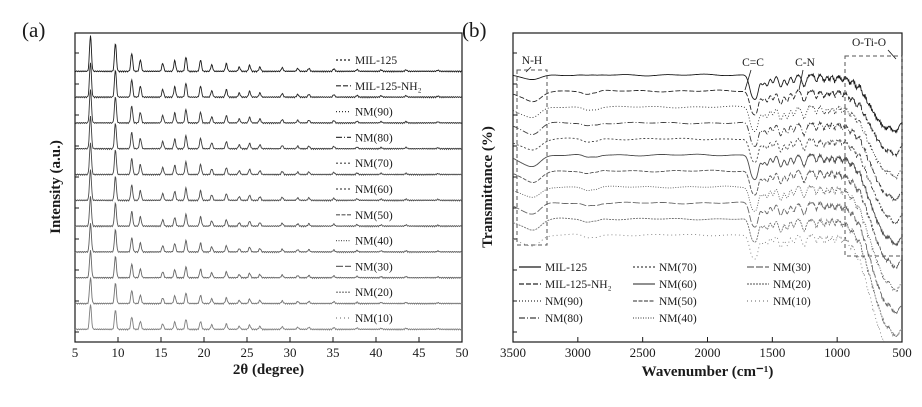 The height and width of the screenshot is (407, 922). I want to click on xrd-trace-label: NM(60), so click(374, 190).